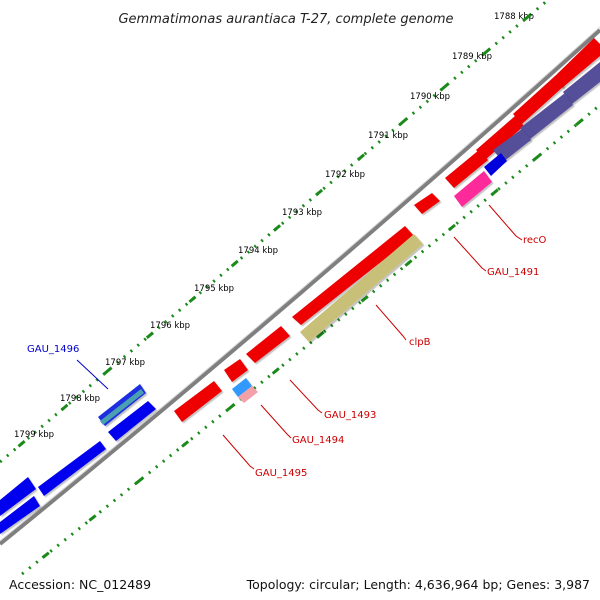 This screenshot has height=600, width=600. I want to click on ruler-label-1793: 1793 kbp, so click(302, 213).